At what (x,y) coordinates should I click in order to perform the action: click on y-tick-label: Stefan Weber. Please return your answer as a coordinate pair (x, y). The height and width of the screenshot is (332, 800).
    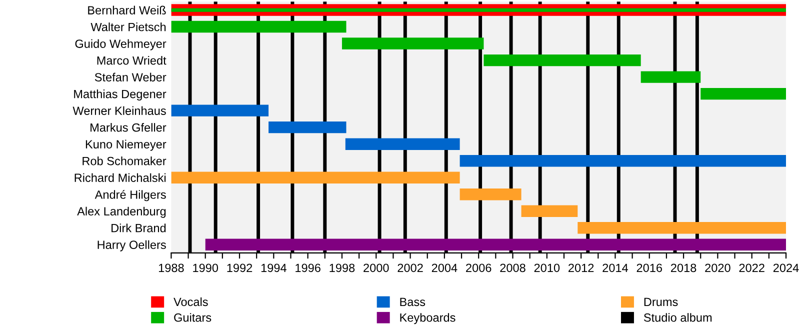
    Looking at the image, I should click on (130, 77).